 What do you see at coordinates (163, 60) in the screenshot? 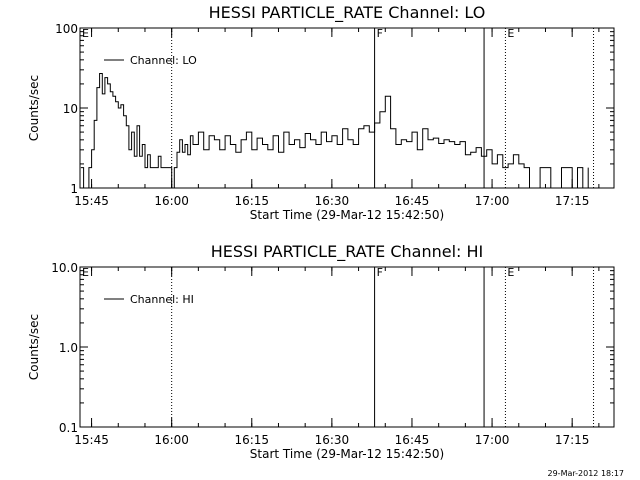
I see `legend-label: Channel: LO` at bounding box center [163, 60].